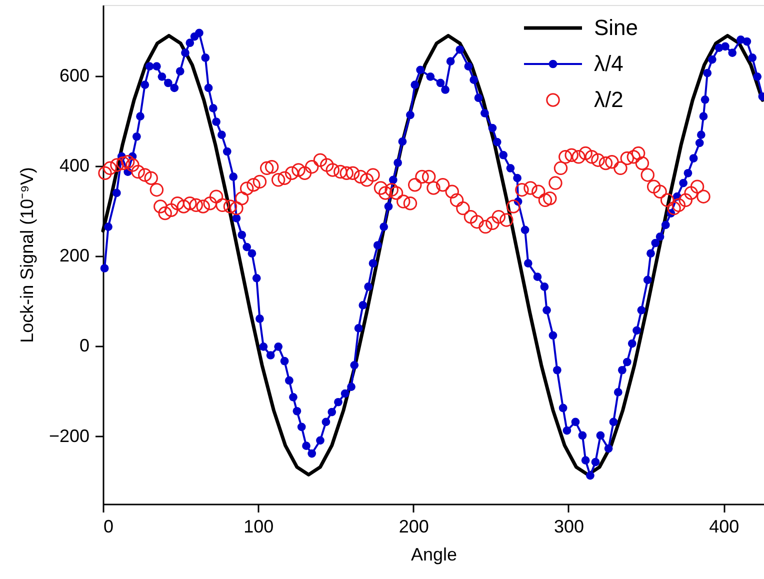 The image size is (764, 579). What do you see at coordinates (26, 255) in the screenshot?
I see `y-axis-title: Lock-in Signal (10⁻⁹V)` at bounding box center [26, 255].